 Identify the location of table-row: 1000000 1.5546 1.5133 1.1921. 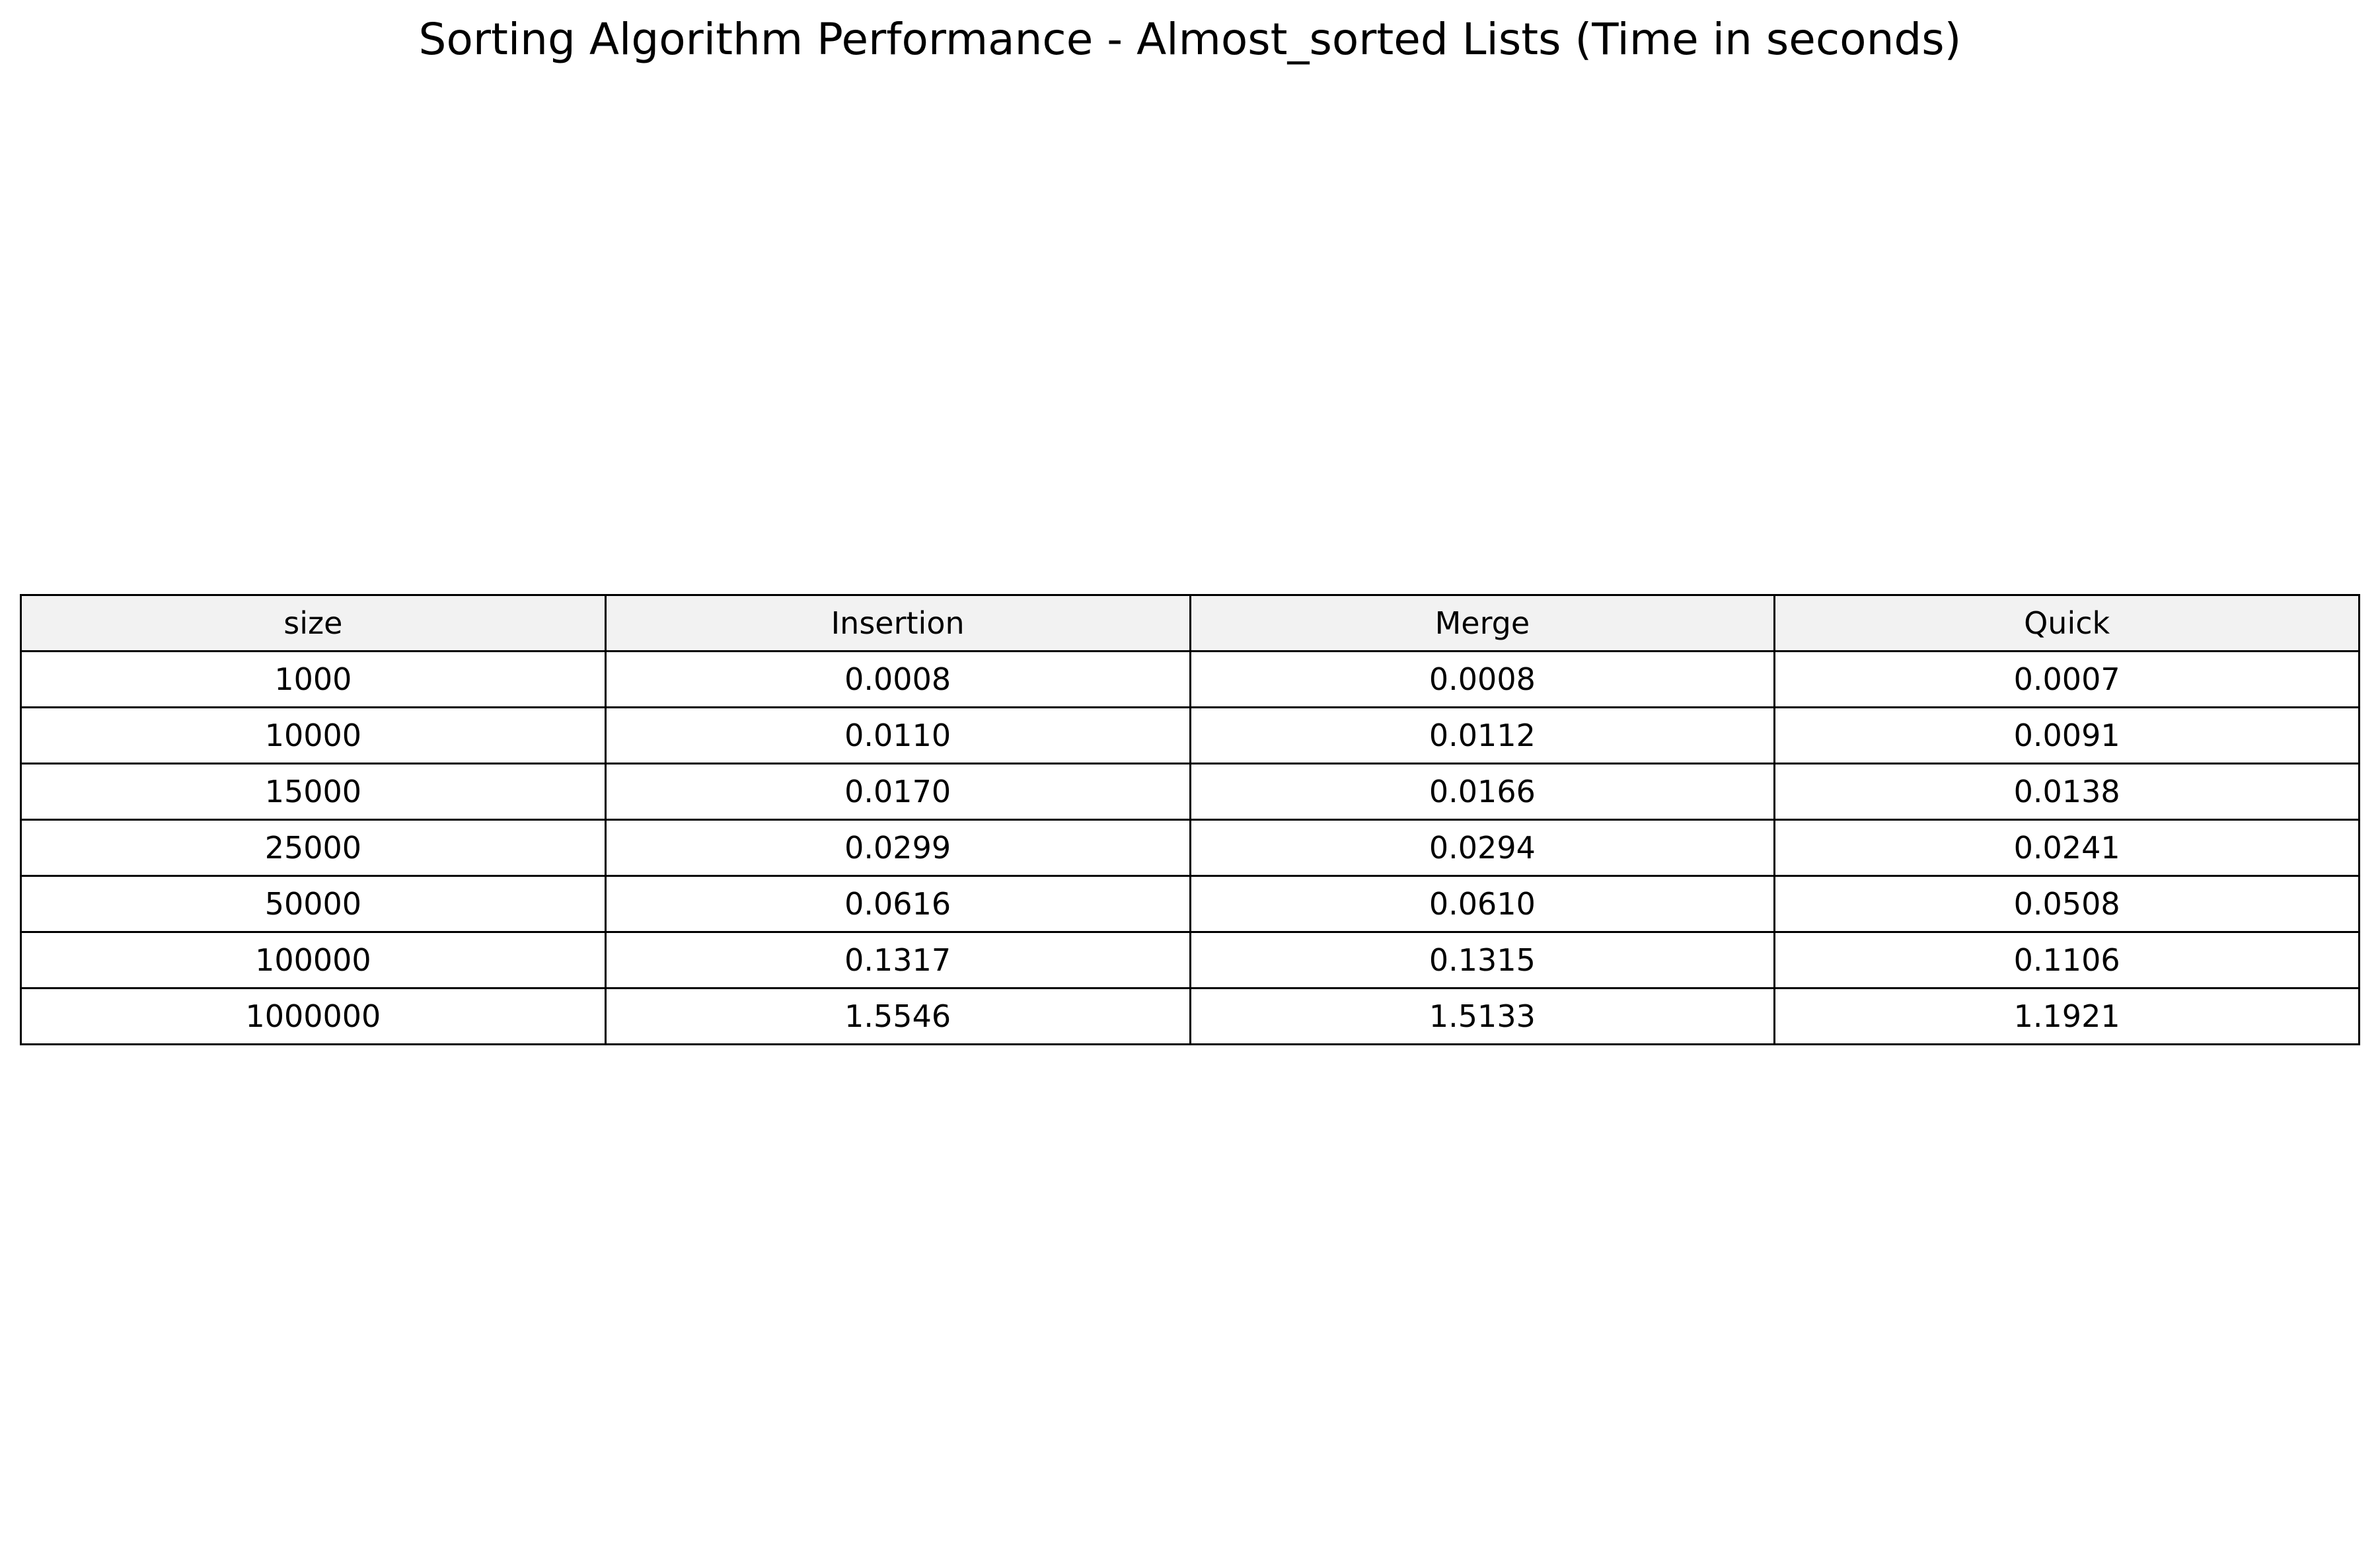
(1190, 1016).